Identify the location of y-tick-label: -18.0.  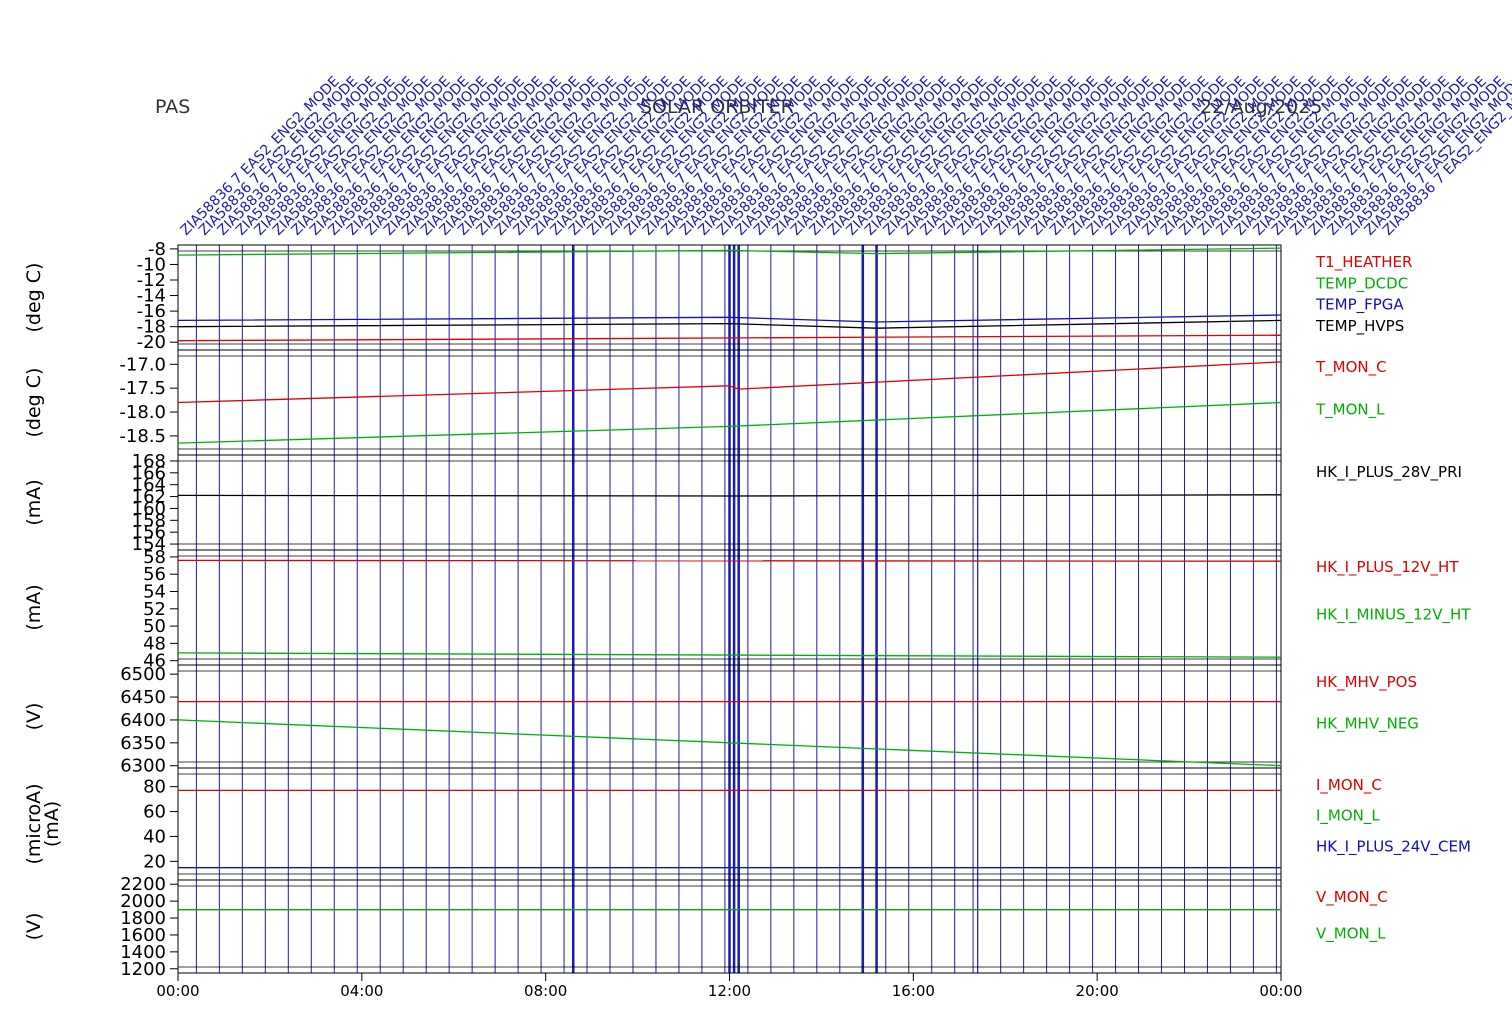
(142, 412).